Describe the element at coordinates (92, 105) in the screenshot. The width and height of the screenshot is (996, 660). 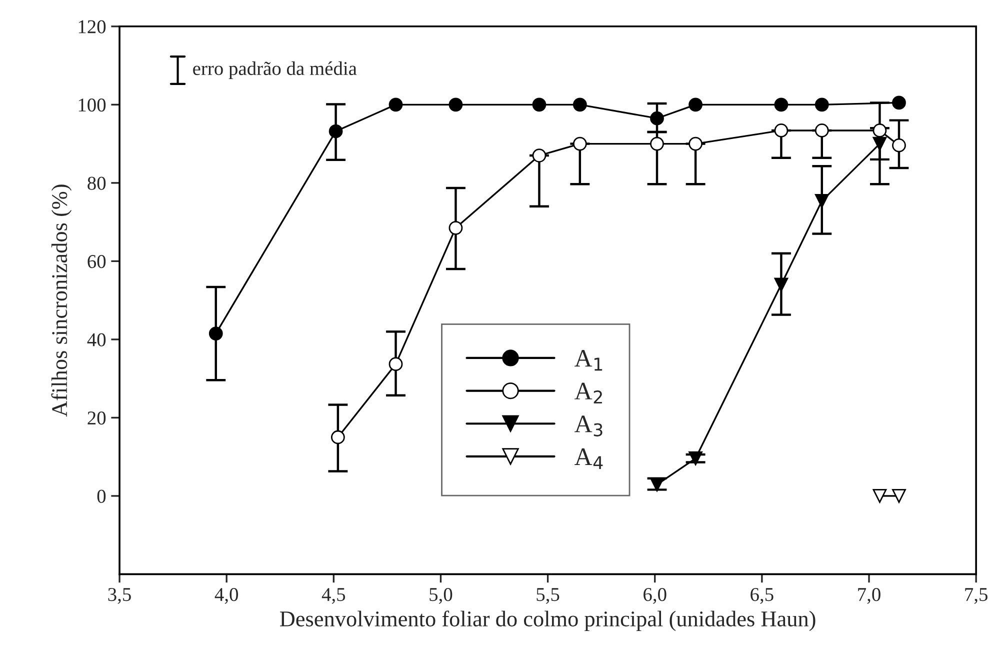
I see `y-tick-label: 100` at that location.